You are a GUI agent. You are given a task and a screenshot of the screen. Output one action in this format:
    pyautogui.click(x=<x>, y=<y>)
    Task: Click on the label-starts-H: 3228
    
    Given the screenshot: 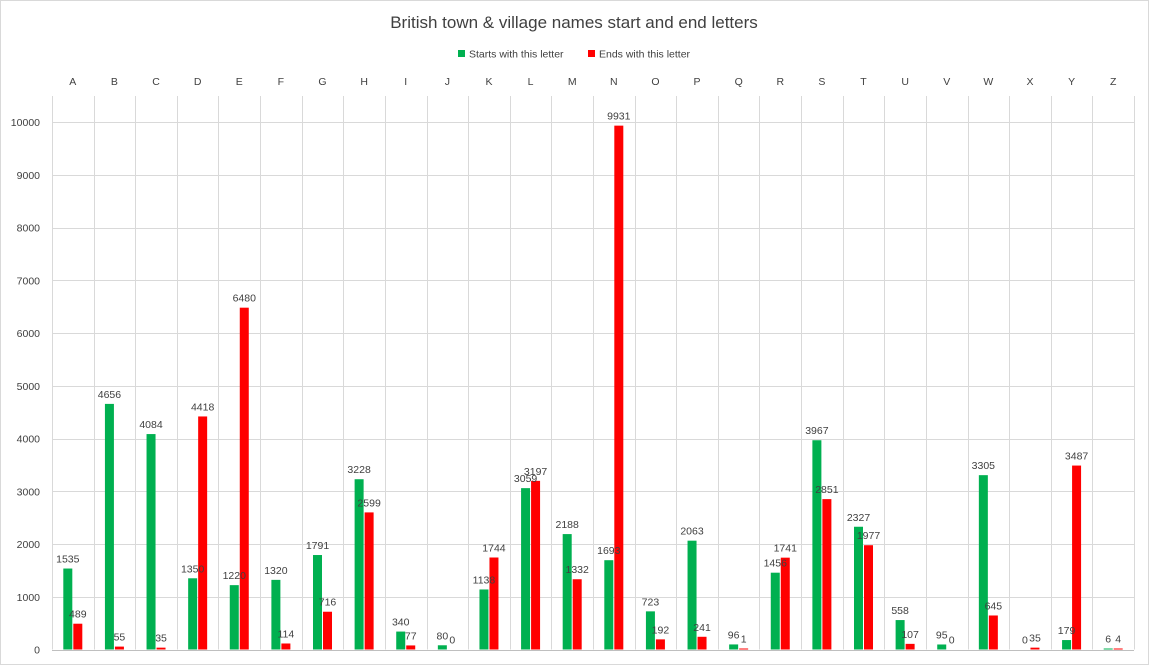 What is the action you would take?
    pyautogui.click(x=359, y=470)
    